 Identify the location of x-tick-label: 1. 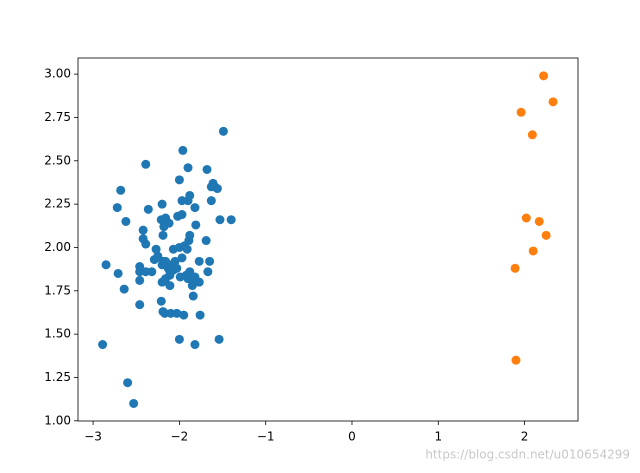
(438, 437).